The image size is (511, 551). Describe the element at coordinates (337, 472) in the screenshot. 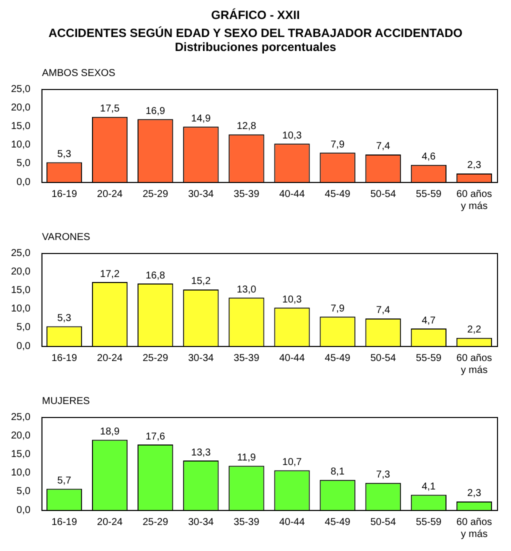

I see `data-label: 8,1` at that location.